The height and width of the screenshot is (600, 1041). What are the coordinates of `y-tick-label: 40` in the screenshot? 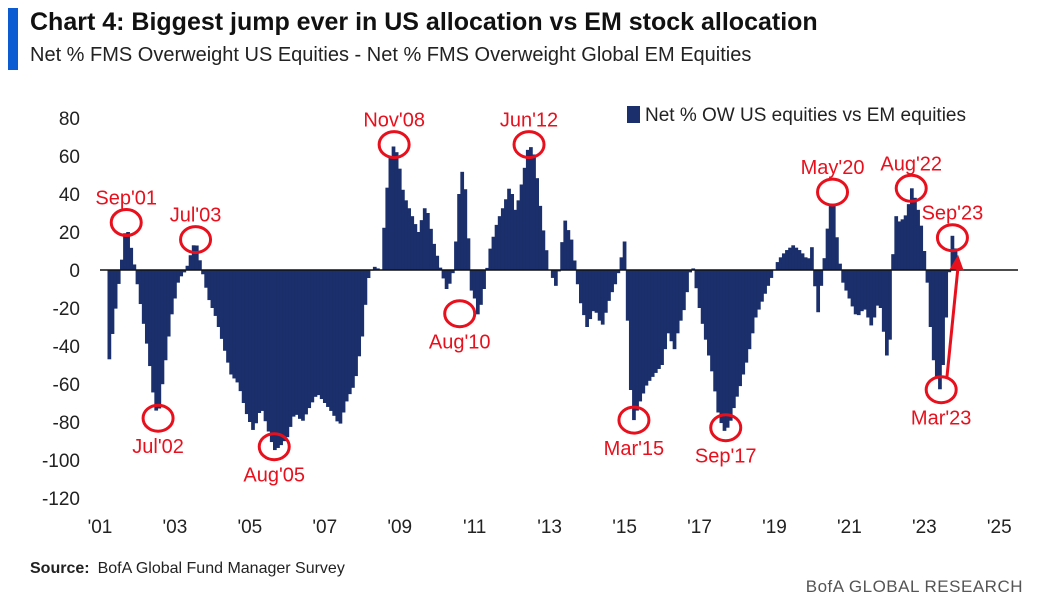 It's located at (69, 195).